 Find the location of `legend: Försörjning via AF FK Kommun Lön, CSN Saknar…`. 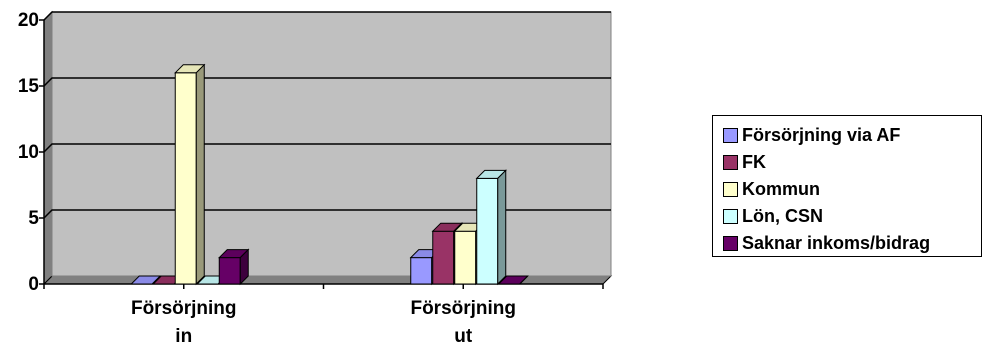

legend: Försörjning via AF FK Kommun Lön, CSN Saknar… is located at coordinates (847, 186).